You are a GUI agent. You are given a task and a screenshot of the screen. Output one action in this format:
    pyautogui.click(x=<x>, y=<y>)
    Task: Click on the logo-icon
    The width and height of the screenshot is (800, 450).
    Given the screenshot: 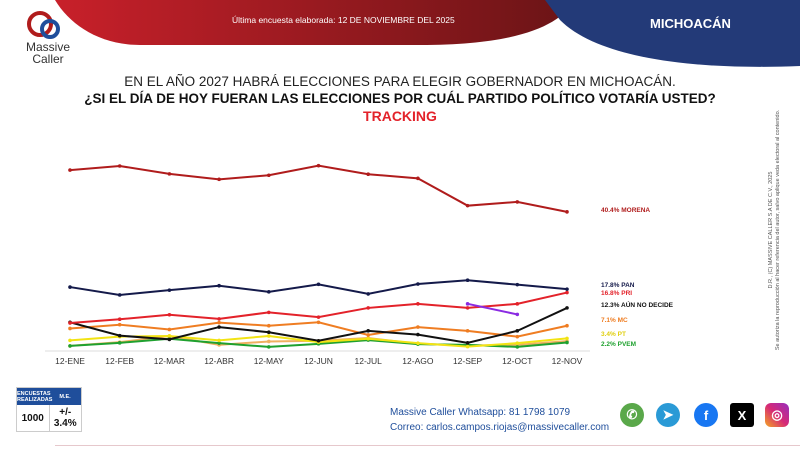 What is the action you would take?
    pyautogui.click(x=43, y=25)
    